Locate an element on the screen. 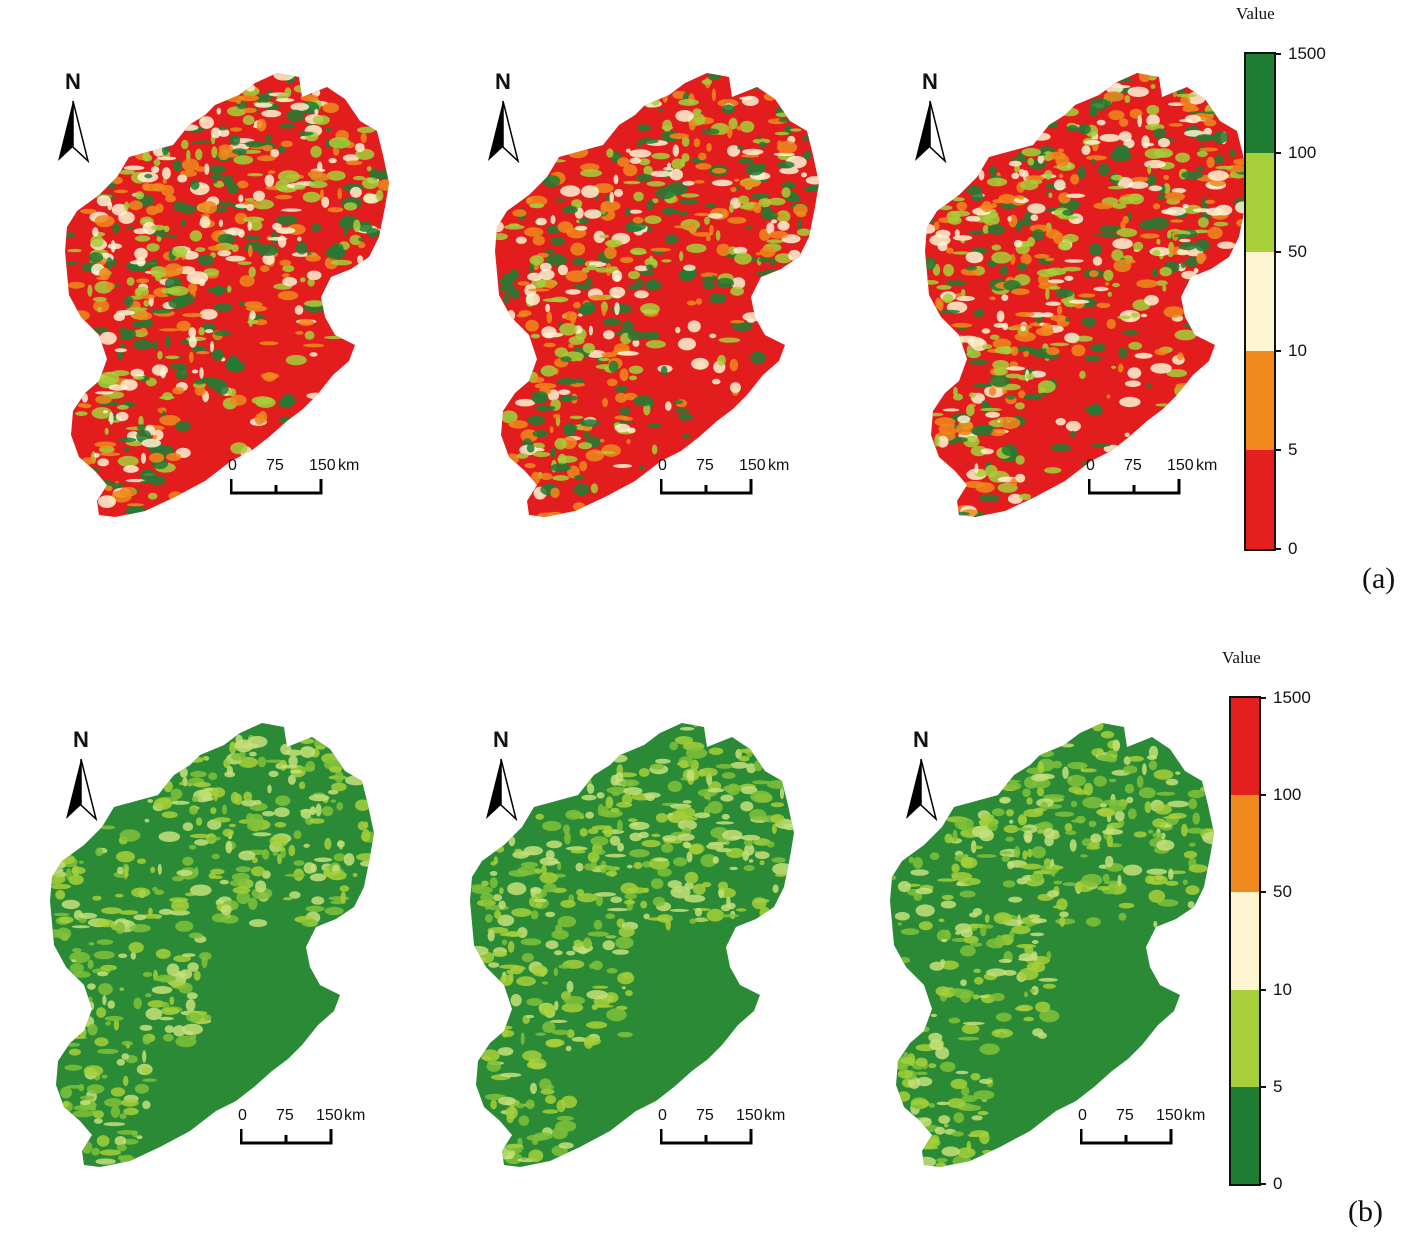 The image size is (1418, 1241). map-a2: N 0 75 150 km is located at coordinates (657, 292).